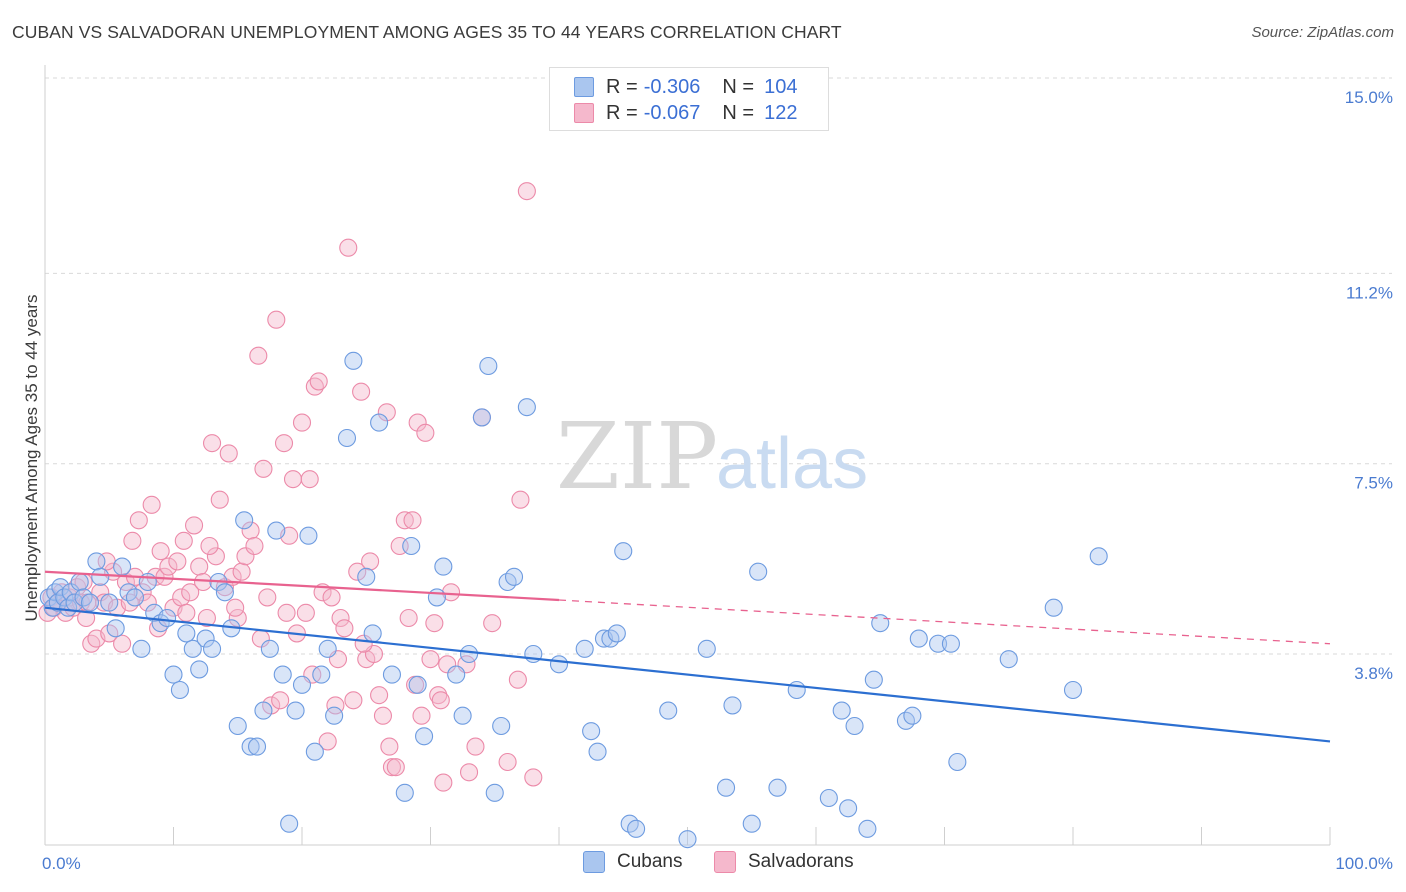 The width and height of the screenshot is (1406, 892). I want to click on watermark: ZIP atlas, so click(712, 456).